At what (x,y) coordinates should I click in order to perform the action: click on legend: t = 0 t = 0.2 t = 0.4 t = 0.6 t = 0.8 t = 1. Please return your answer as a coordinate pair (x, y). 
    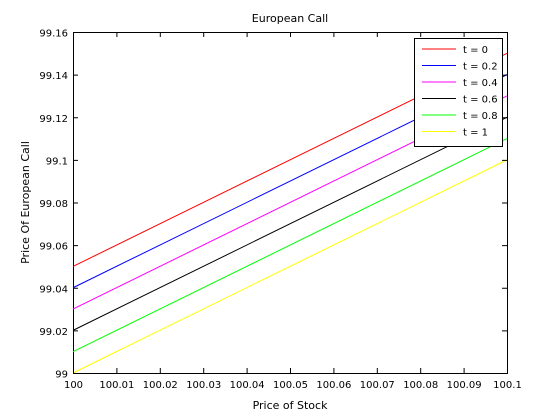
    Looking at the image, I should click on (458, 92).